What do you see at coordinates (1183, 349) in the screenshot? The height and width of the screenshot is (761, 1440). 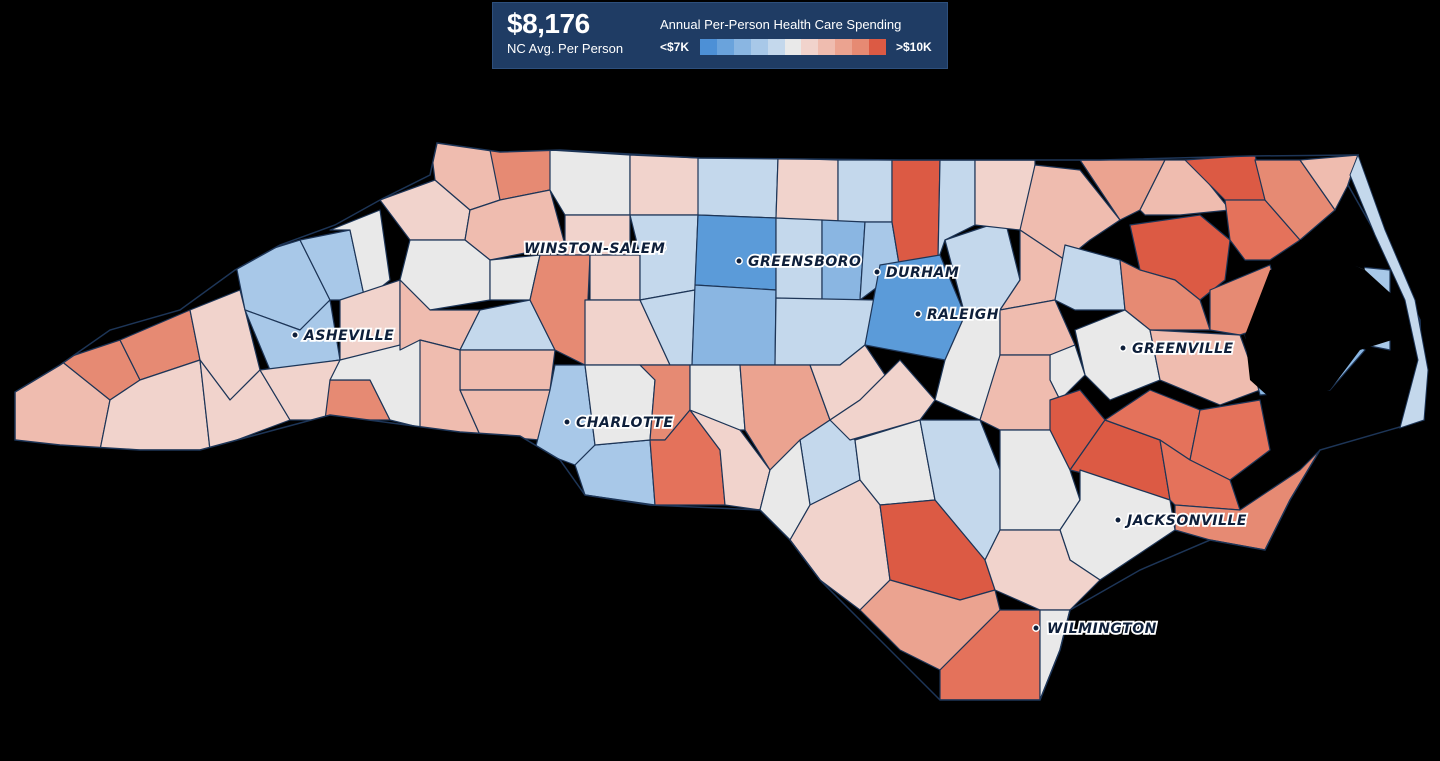 I see `city-label: GREENVILLE` at bounding box center [1183, 349].